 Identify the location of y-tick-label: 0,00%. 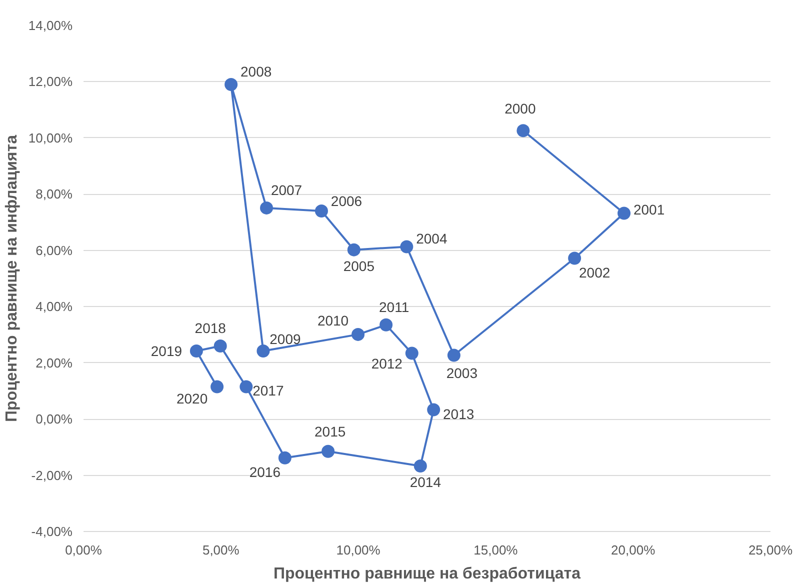
(54, 419).